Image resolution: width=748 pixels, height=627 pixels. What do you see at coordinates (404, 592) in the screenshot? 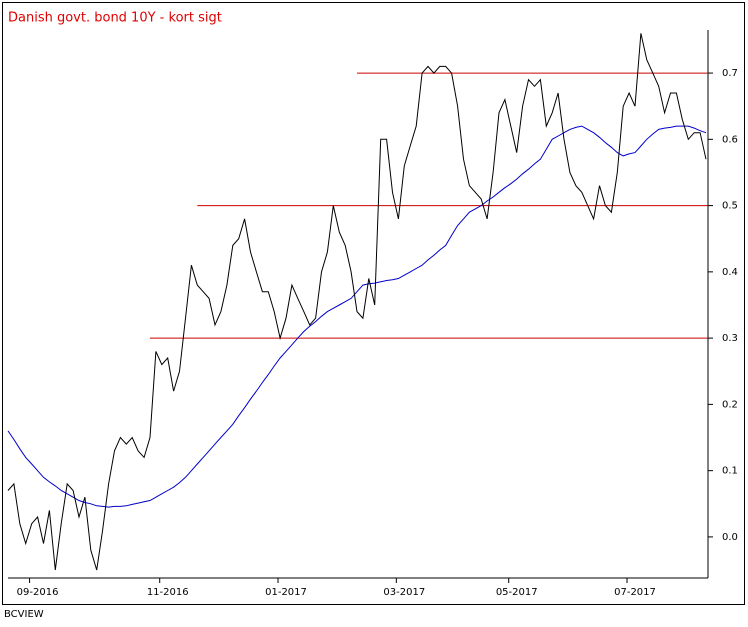
I see `x-tick-label: 03-2017` at bounding box center [404, 592].